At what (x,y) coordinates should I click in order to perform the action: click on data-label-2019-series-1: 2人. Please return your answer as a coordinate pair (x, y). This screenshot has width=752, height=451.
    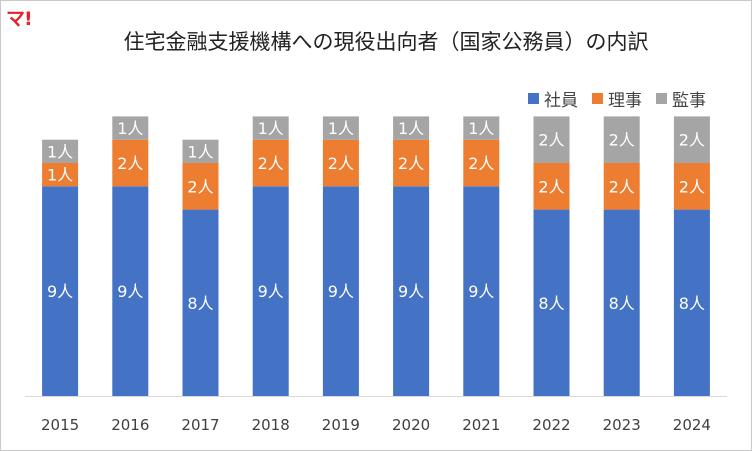
    Looking at the image, I should click on (341, 163).